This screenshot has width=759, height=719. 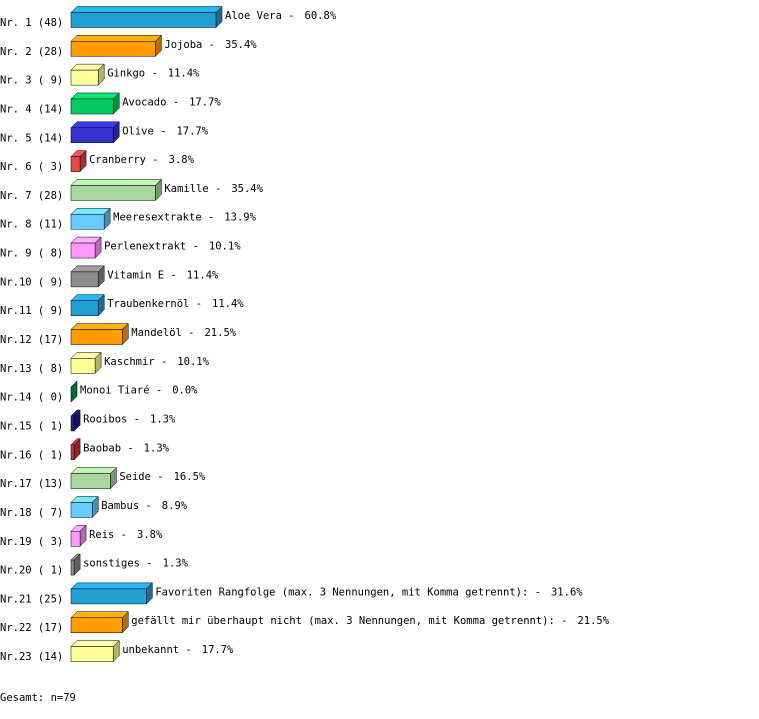 What do you see at coordinates (141, 477) in the screenshot?
I see `category-label: Seide -` at bounding box center [141, 477].